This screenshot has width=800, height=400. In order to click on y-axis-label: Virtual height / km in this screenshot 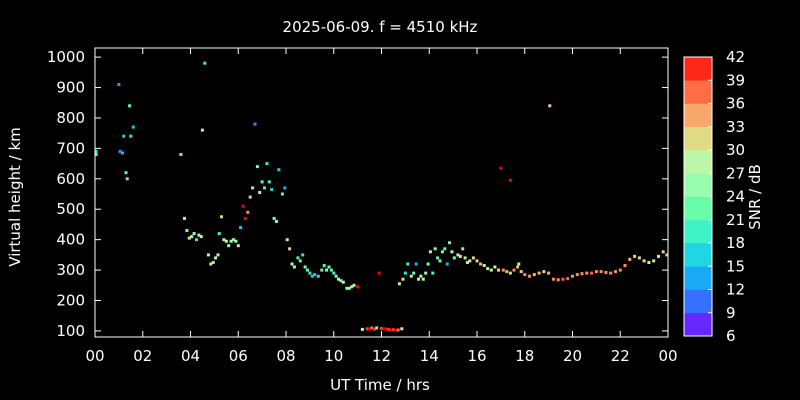, I will do `click(15, 196)`.